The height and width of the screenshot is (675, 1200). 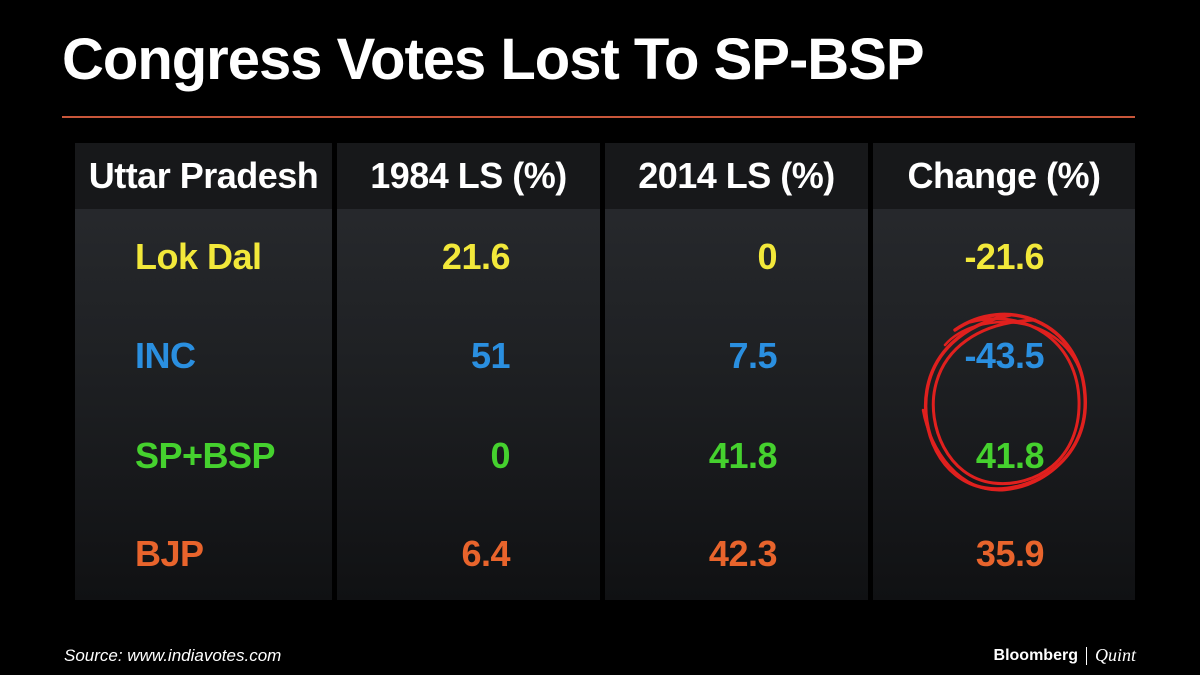 What do you see at coordinates (752, 355) in the screenshot?
I see `row-inc-2014: 7.5` at bounding box center [752, 355].